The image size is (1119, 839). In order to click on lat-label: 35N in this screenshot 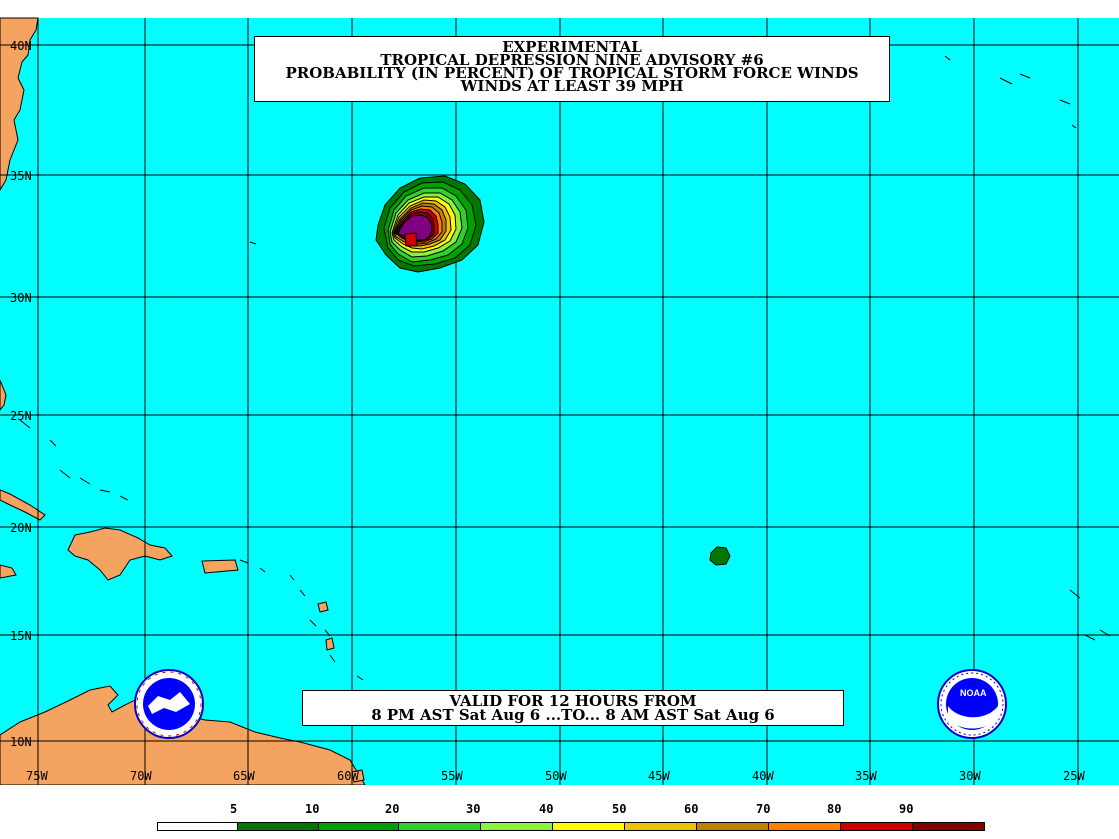, I will do `click(21, 176)`.